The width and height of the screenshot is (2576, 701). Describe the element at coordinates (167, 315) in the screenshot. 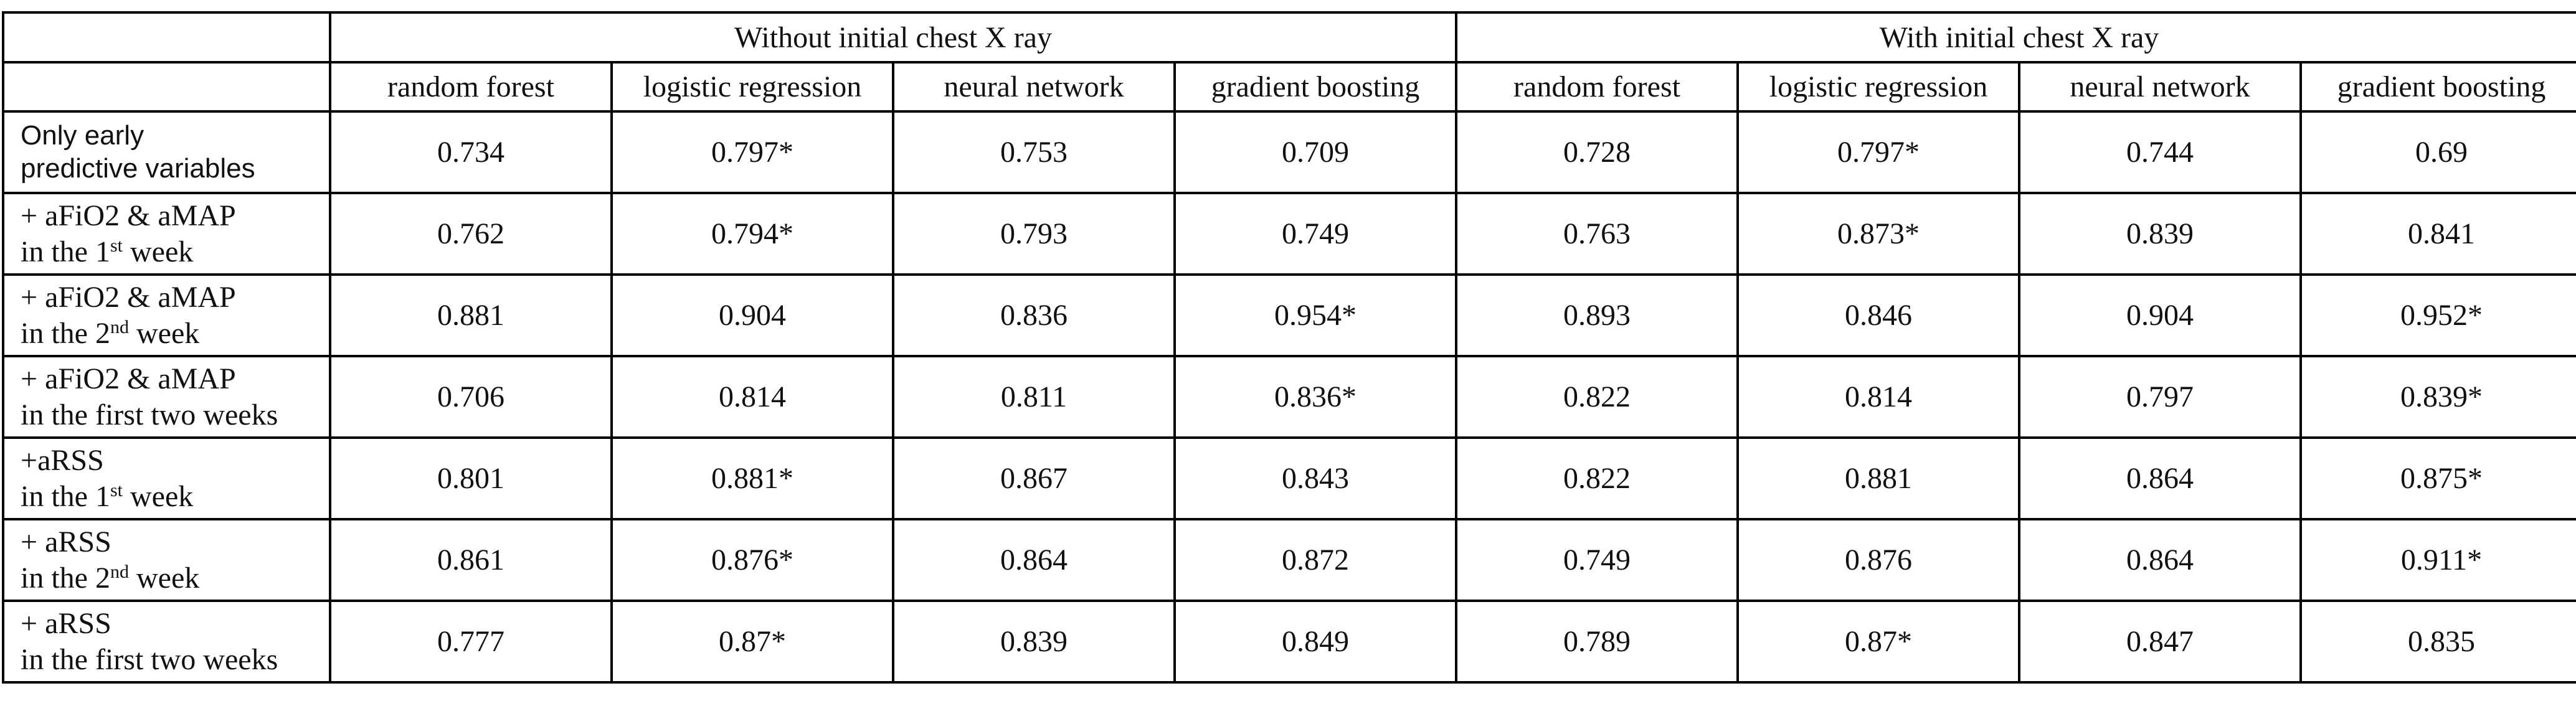

I see `row-label: + aFiO2 & aMAP in the 2nd week` at that location.